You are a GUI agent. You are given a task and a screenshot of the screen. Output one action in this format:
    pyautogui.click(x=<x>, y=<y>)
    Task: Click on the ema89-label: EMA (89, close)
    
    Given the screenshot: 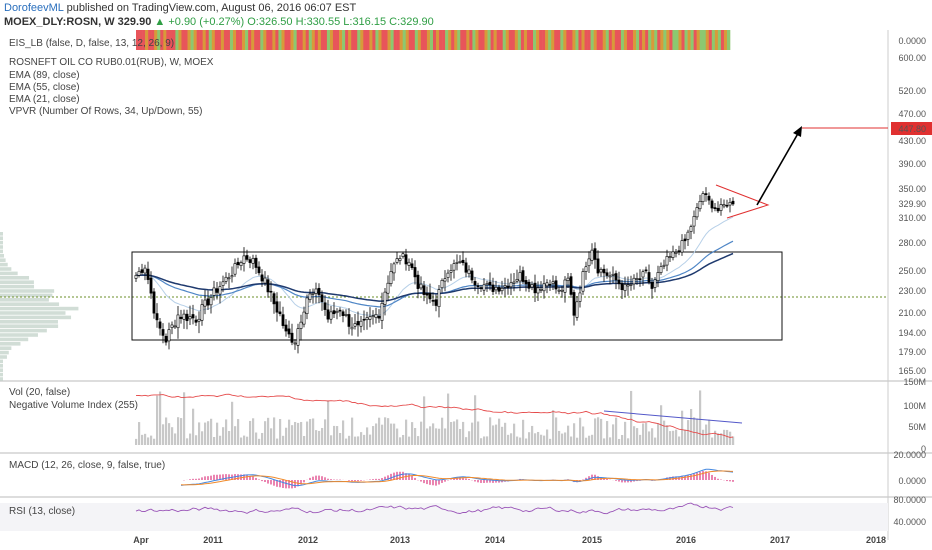 What is the action you would take?
    pyautogui.click(x=44, y=75)
    